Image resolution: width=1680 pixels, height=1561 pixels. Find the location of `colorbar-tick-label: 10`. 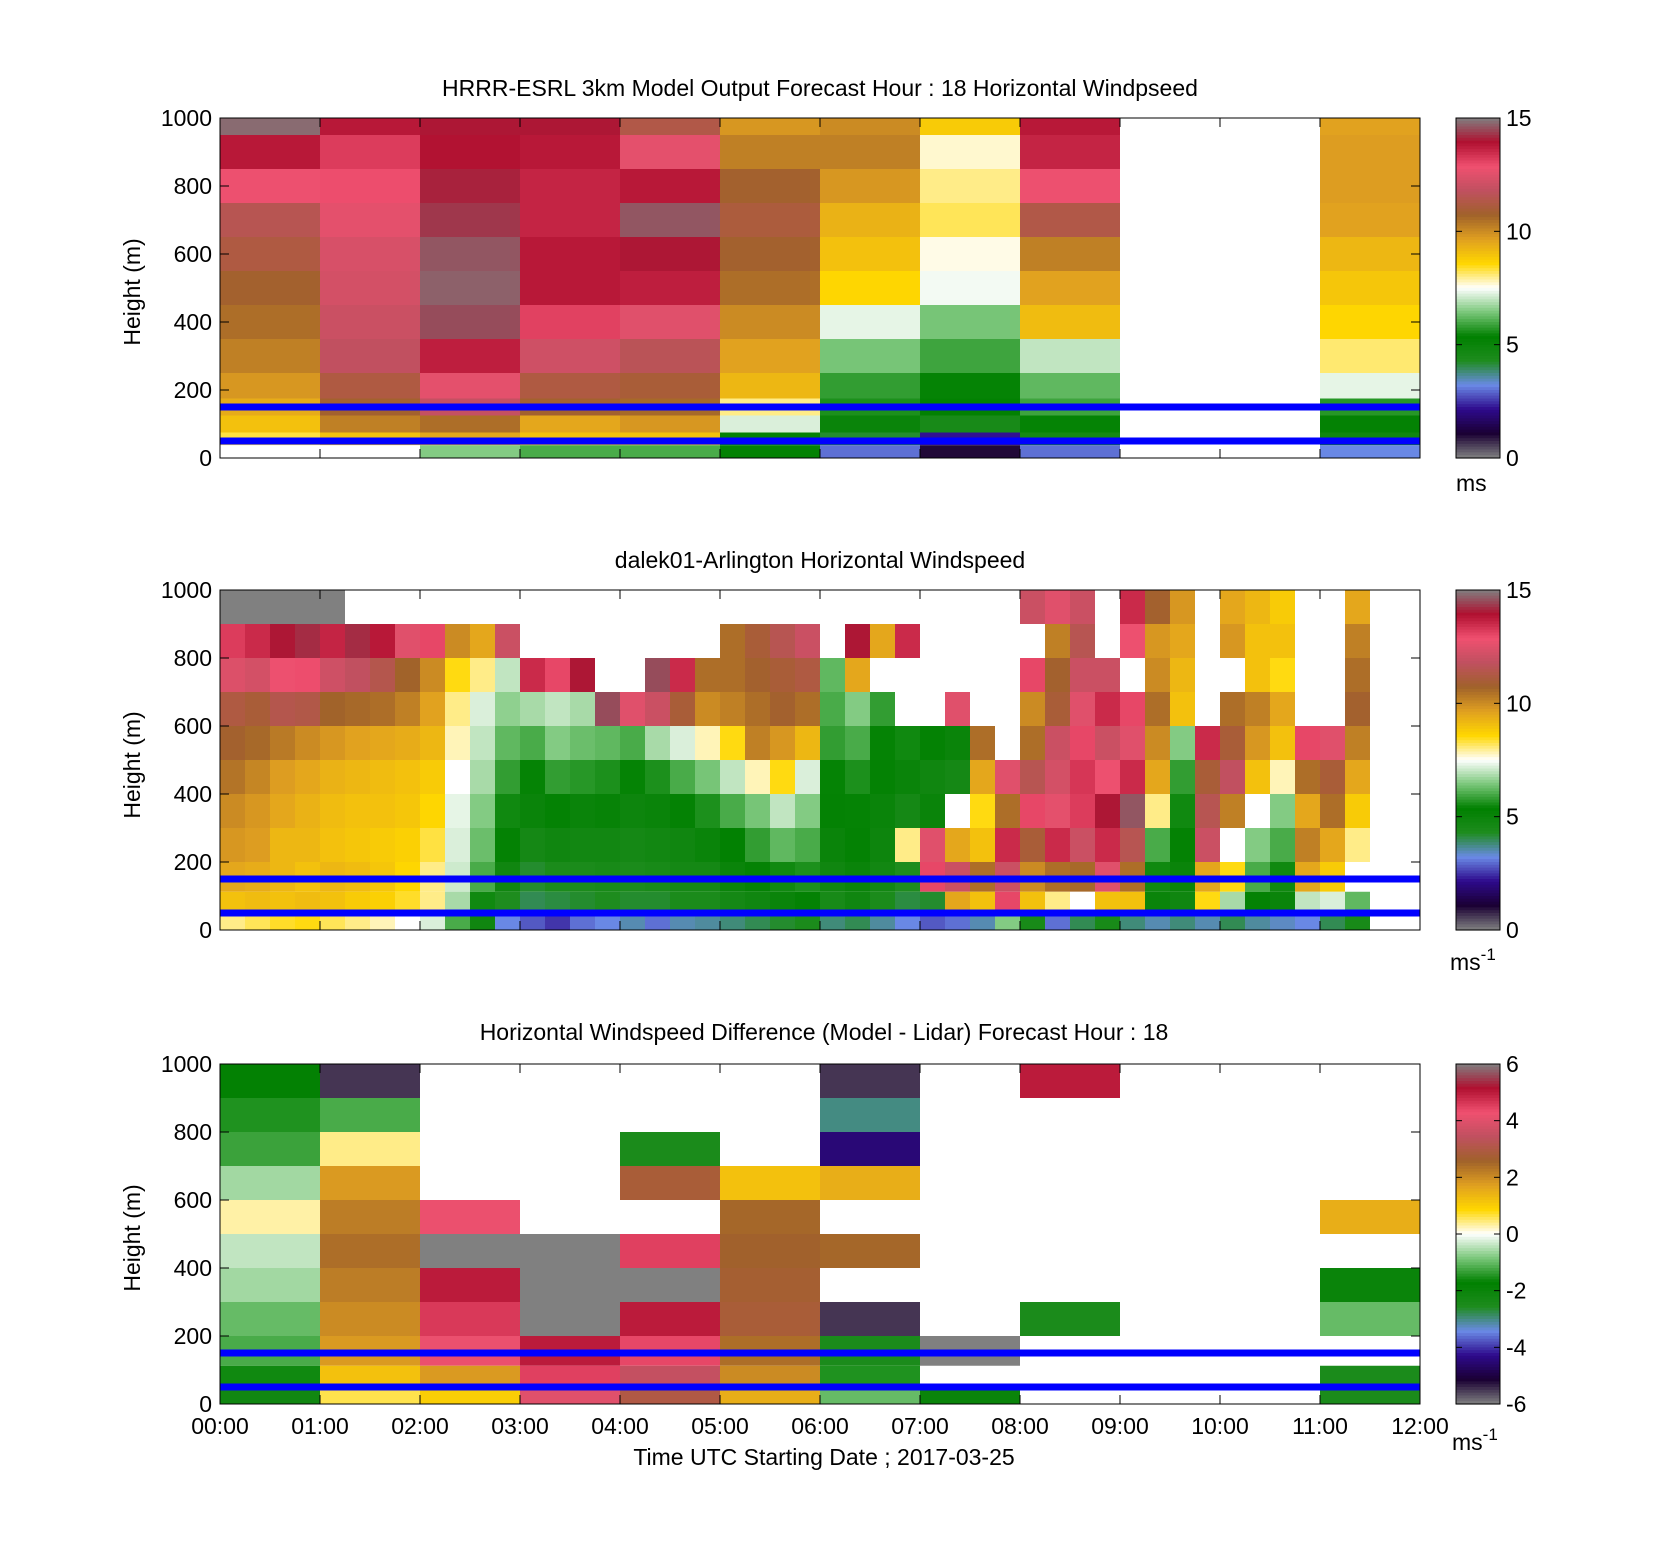

colorbar-tick-label: 10 is located at coordinates (1519, 231).